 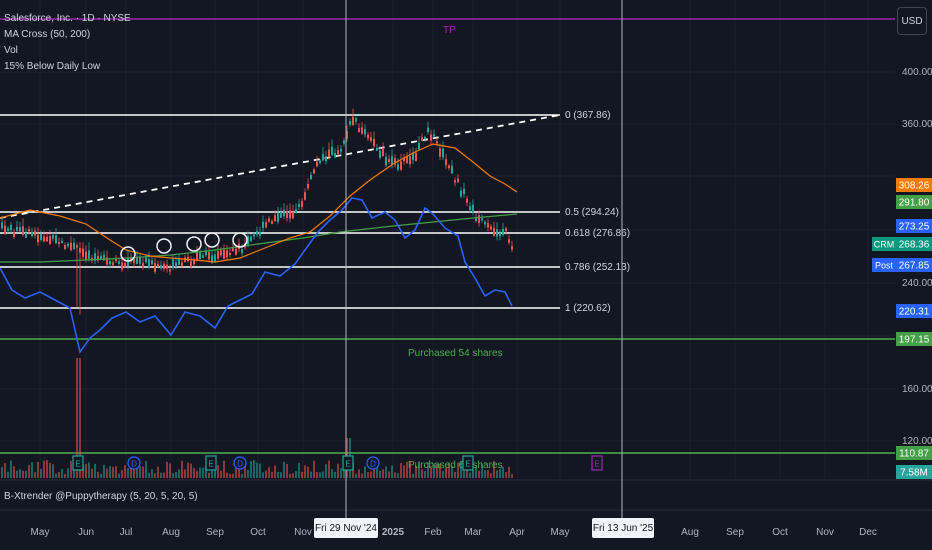 What do you see at coordinates (47, 34) in the screenshot?
I see `indicator-ma-cross: MA Cross (50, 200)` at bounding box center [47, 34].